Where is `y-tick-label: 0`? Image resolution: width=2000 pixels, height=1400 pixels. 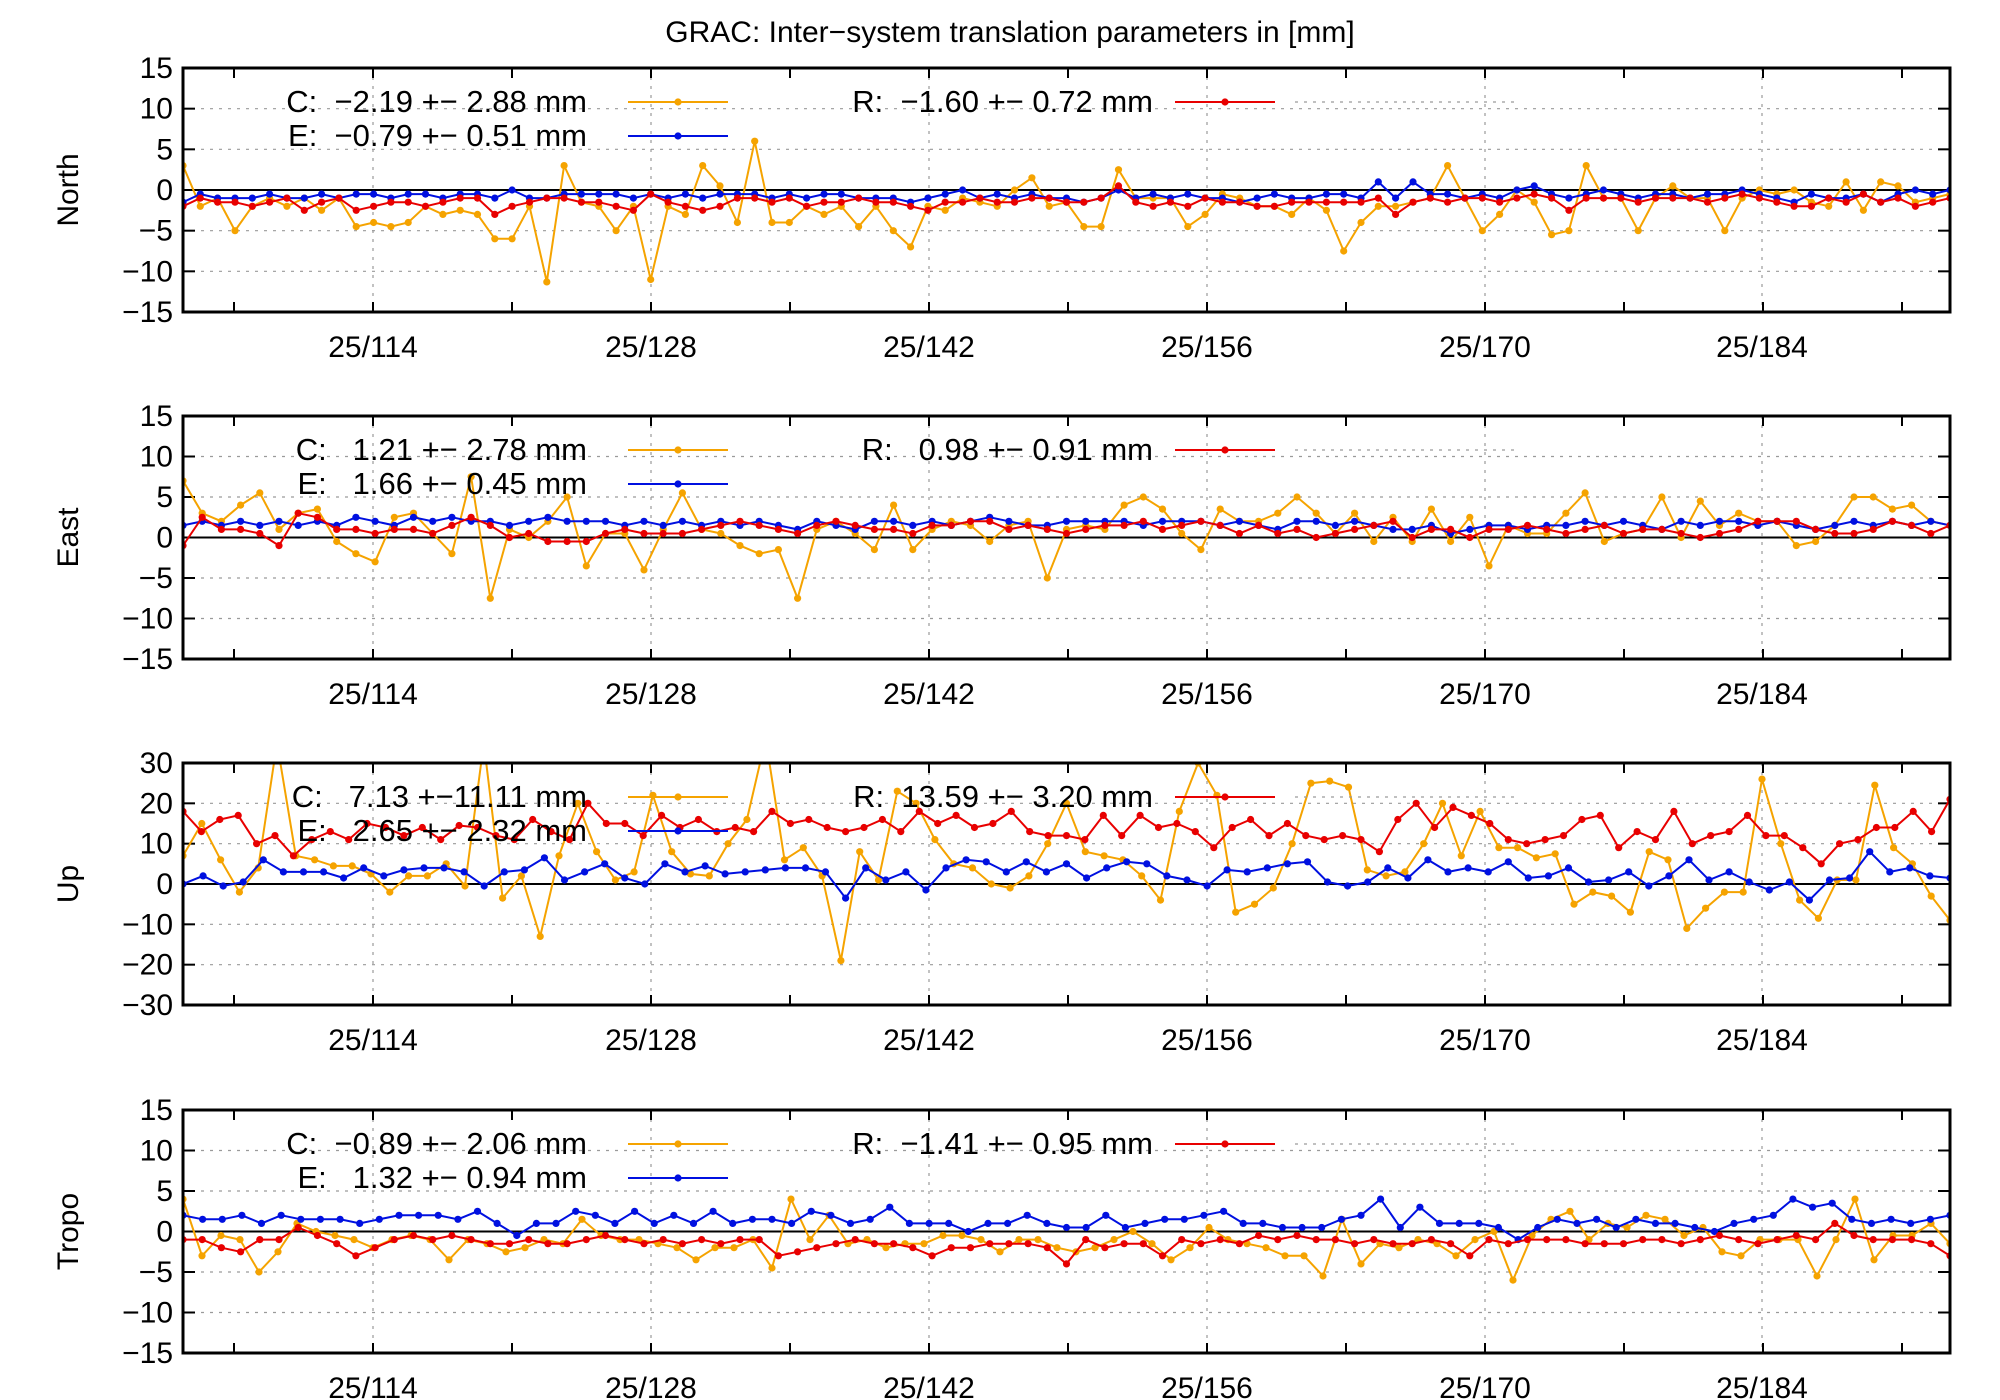
y-tick-label: 0 is located at coordinates (164, 538).